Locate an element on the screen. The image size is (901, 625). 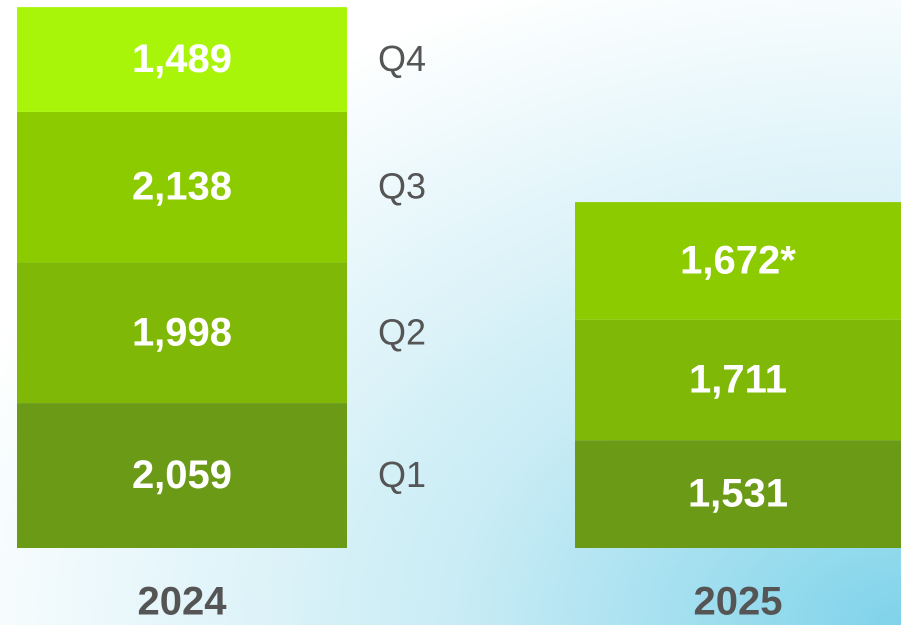
value-label: 1,711 is located at coordinates (738, 380).